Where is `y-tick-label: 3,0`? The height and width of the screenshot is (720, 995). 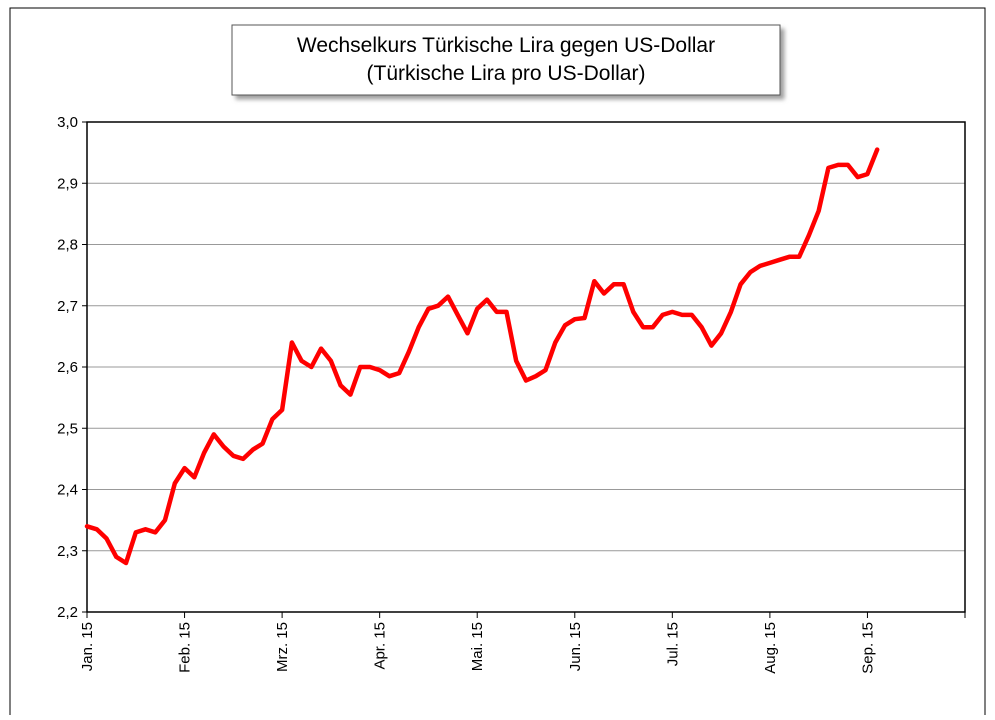 y-tick-label: 3,0 is located at coordinates (67, 122).